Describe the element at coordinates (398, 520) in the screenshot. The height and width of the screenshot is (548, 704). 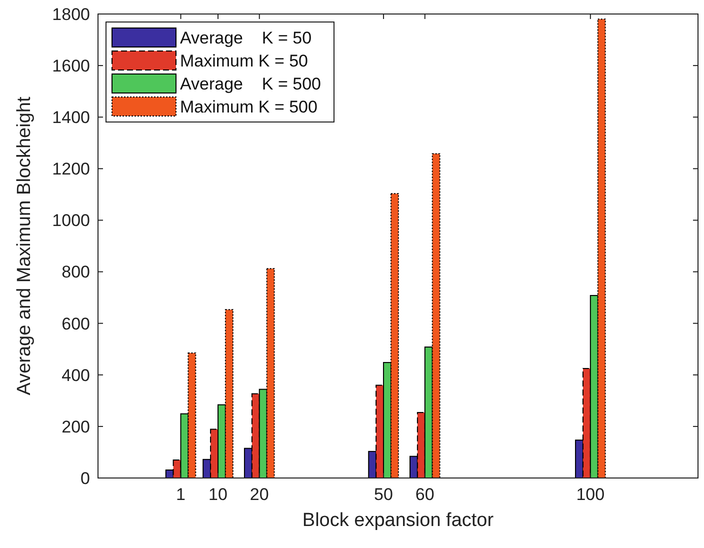
I see `x-axis-title: Block expansion factor` at that location.